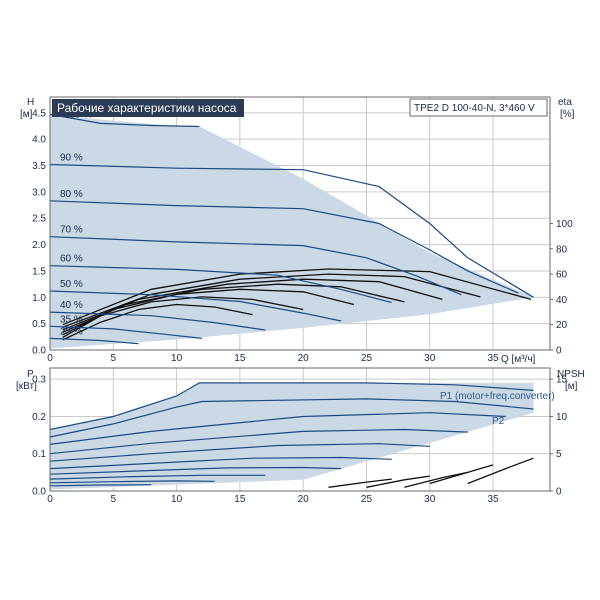 Image resolution: width=600 pixels, height=600 pixels. Describe the element at coordinates (559, 454) in the screenshot. I see `right-tick-label: 5` at that location.